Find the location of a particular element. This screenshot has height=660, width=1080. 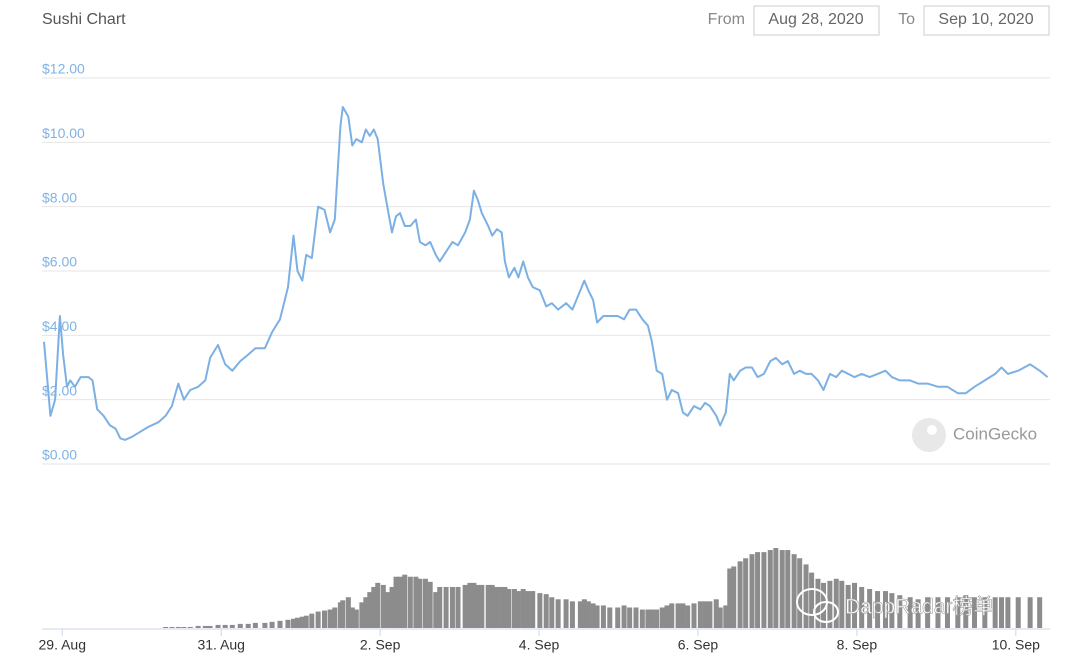

to-date: Sep 10, 2020 is located at coordinates (985, 19).